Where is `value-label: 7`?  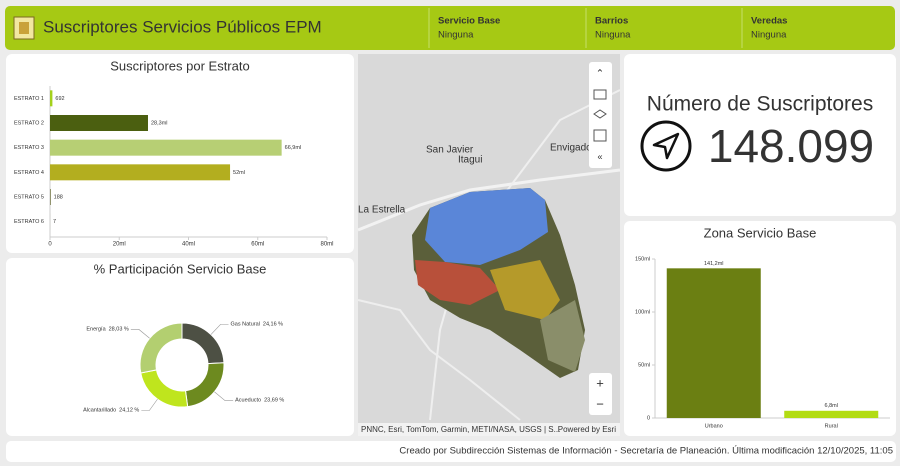
value-label: 7 is located at coordinates (54, 222).